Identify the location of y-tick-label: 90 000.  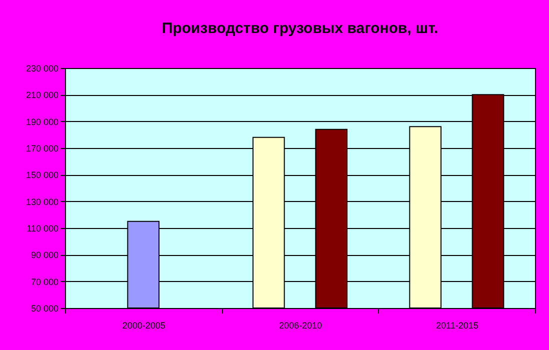
(44, 255).